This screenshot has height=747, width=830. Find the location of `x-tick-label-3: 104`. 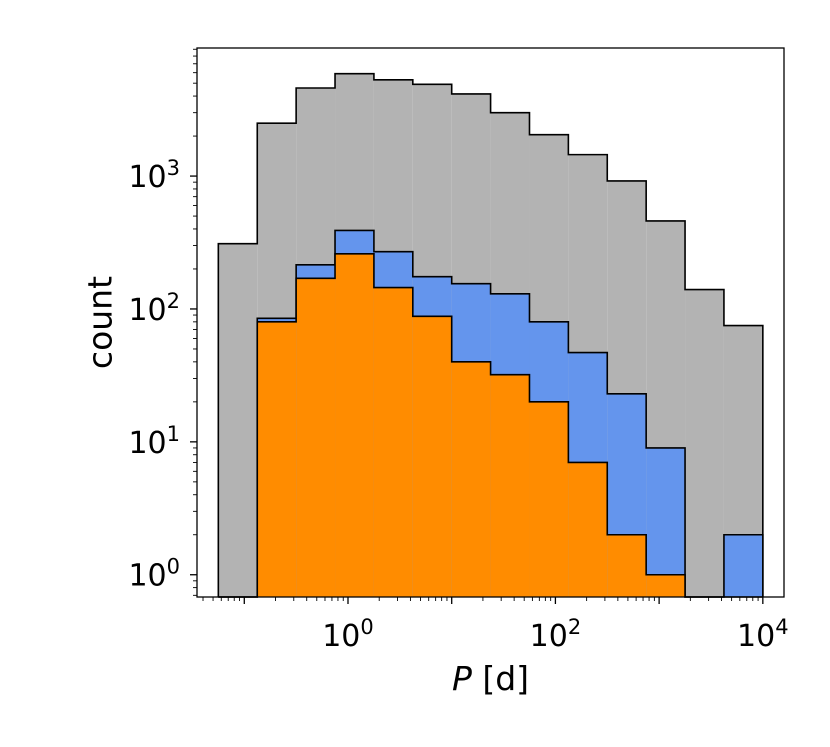

x-tick-label-3: 104 is located at coordinates (763, 634).